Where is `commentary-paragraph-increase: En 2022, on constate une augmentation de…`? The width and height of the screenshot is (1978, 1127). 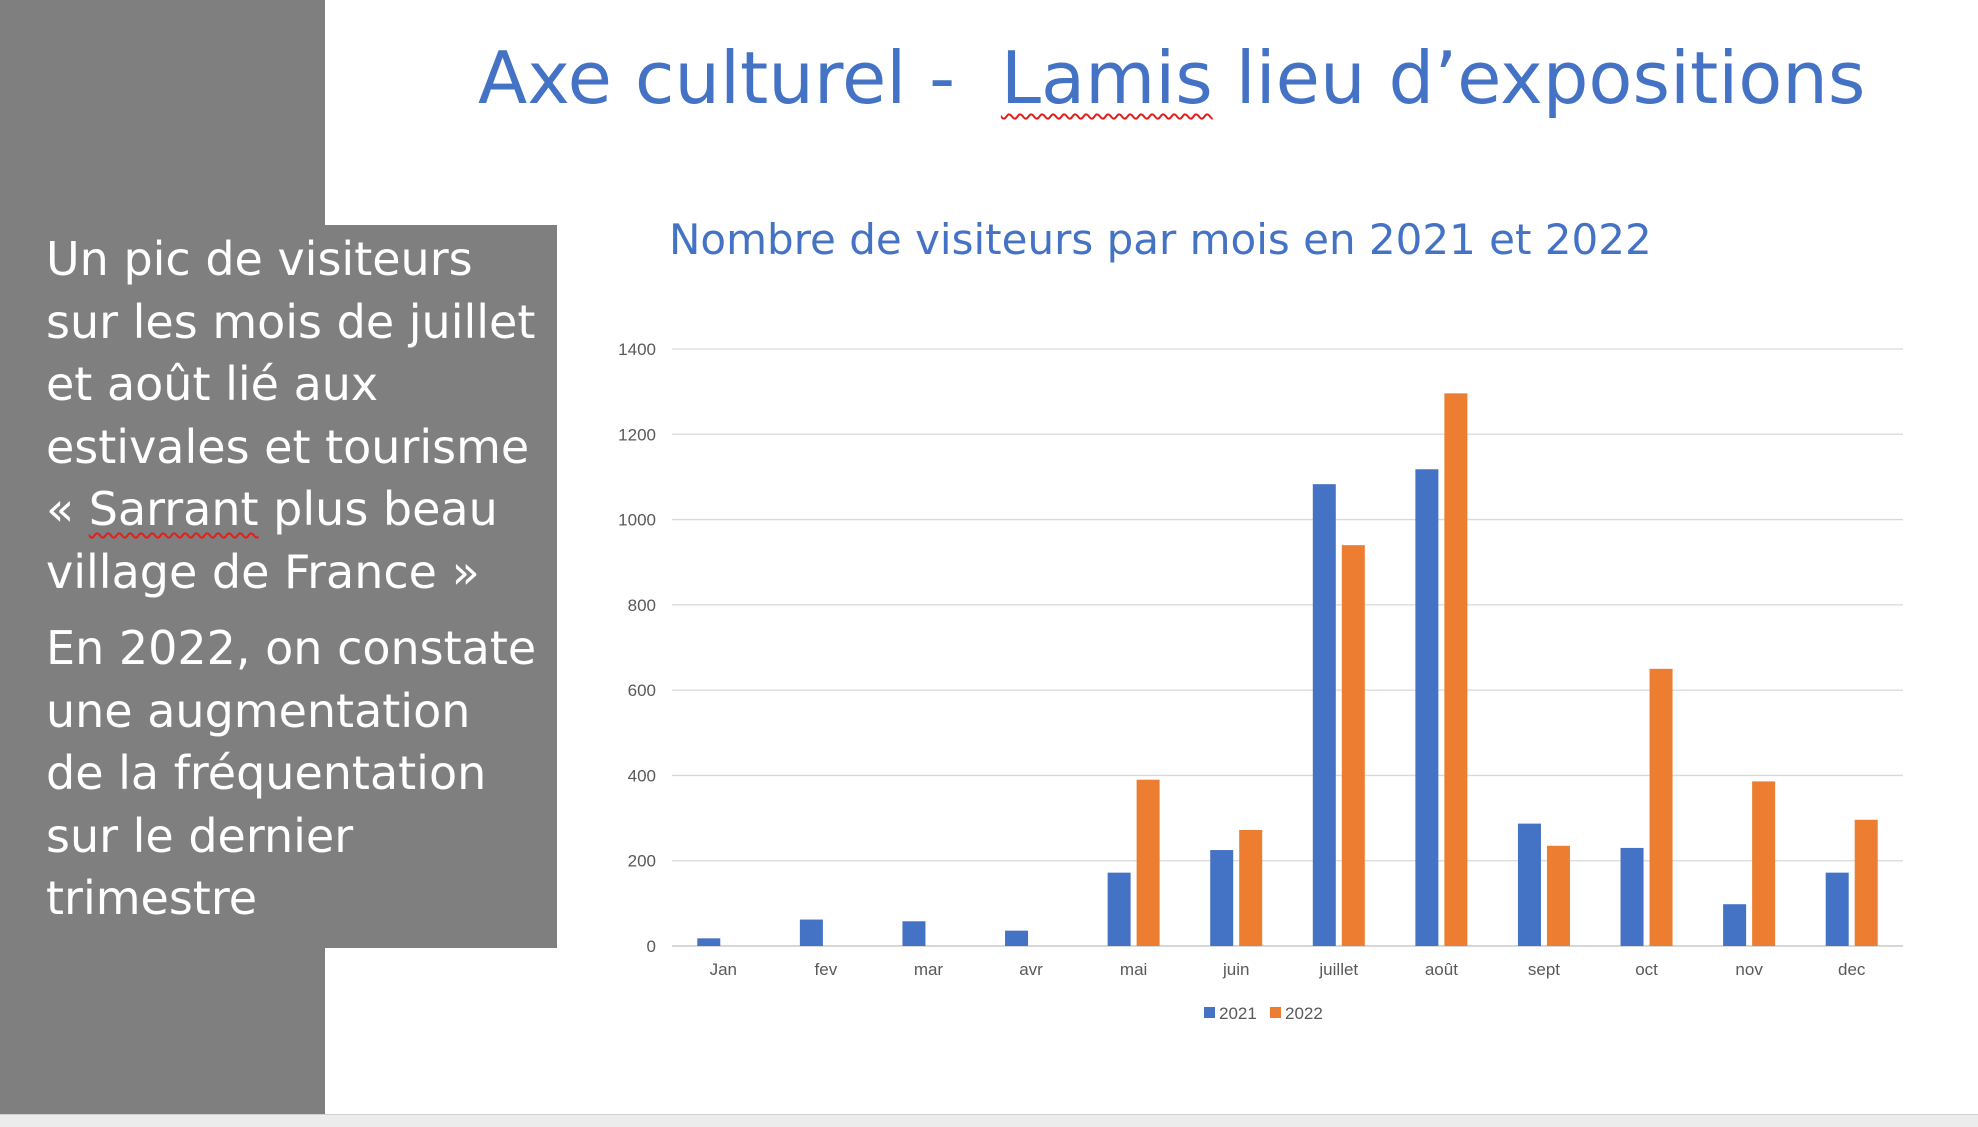
commentary-paragraph-increase: En 2022, on constate une augmentation de… is located at coordinates (296, 773).